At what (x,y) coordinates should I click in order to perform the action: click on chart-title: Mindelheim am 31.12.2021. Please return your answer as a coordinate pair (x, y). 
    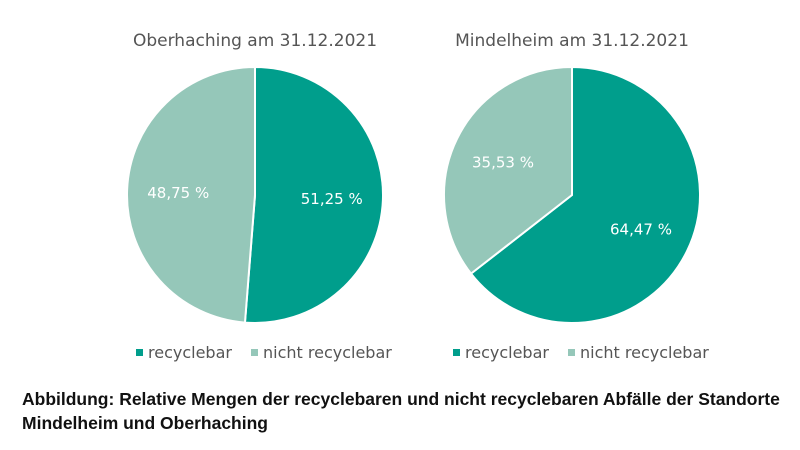
    Looking at the image, I should click on (572, 41).